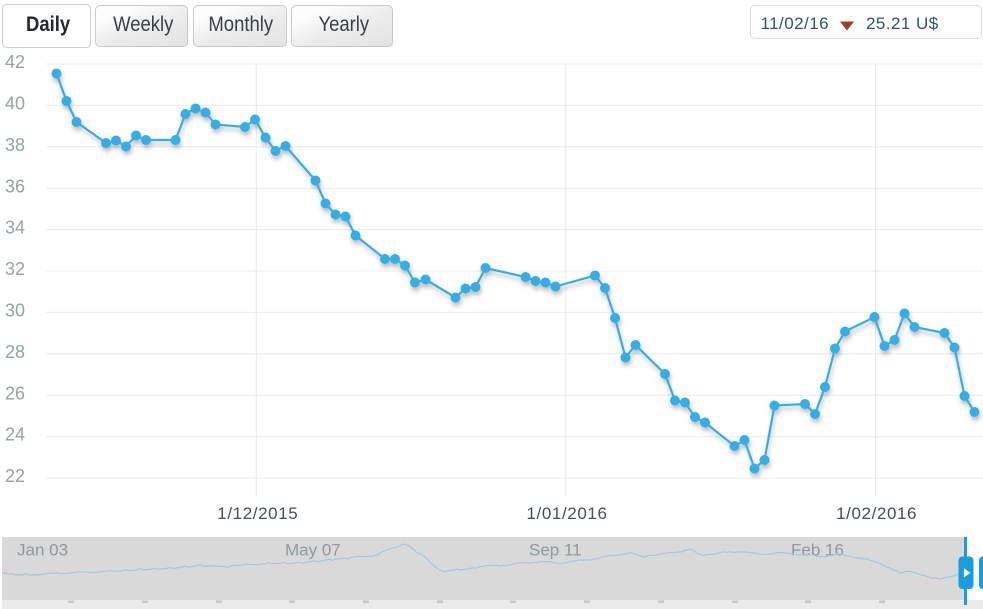 This screenshot has width=983, height=609. What do you see at coordinates (15, 311) in the screenshot?
I see `svg-text: 30` at bounding box center [15, 311].